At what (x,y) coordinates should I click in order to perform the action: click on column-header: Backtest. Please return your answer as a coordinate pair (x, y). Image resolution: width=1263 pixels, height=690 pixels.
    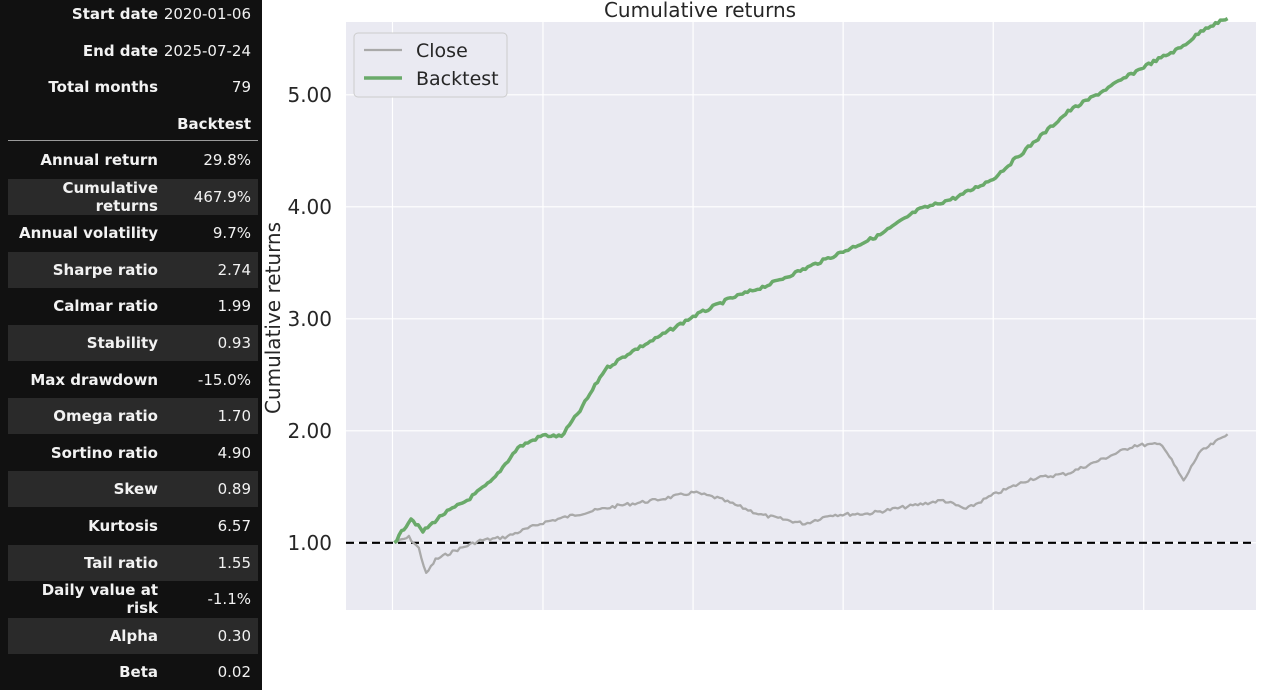
    Looking at the image, I should click on (133, 124).